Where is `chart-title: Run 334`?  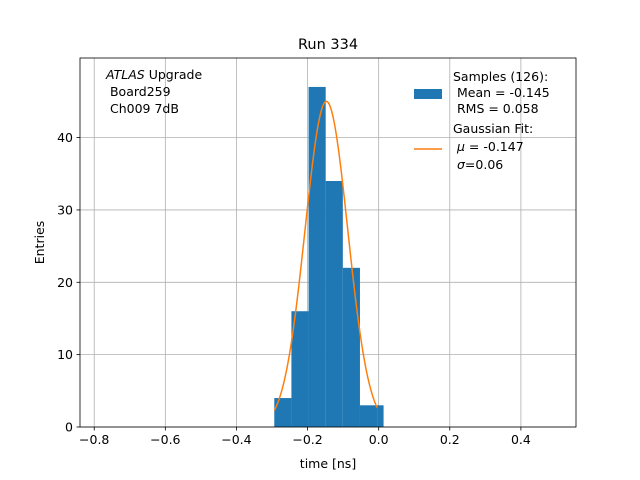 chart-title: Run 334 is located at coordinates (328, 45).